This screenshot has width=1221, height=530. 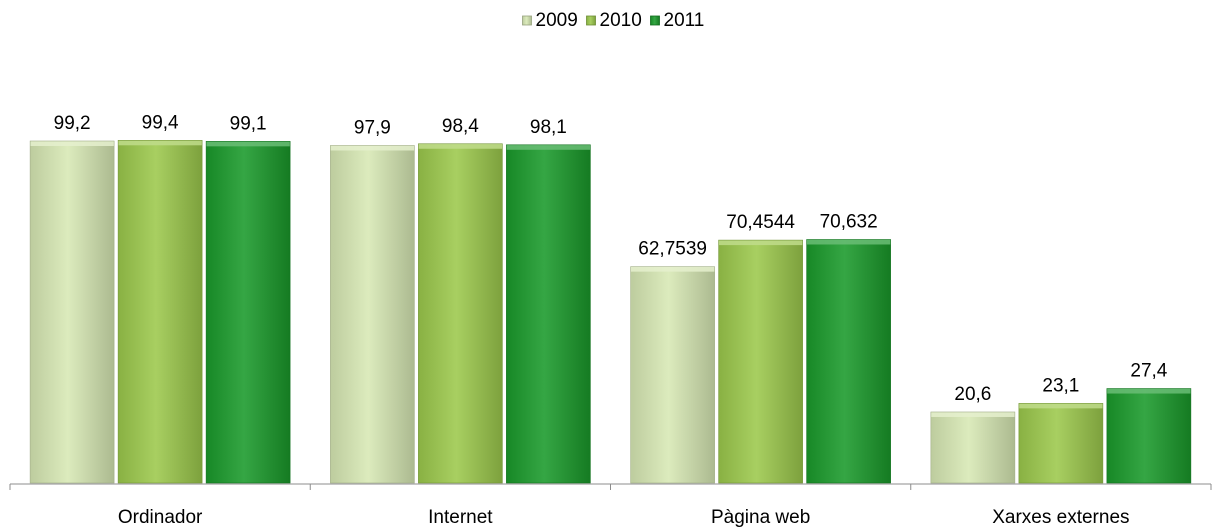 I want to click on data-label-2011-3: 27,4, so click(x=1148, y=371).